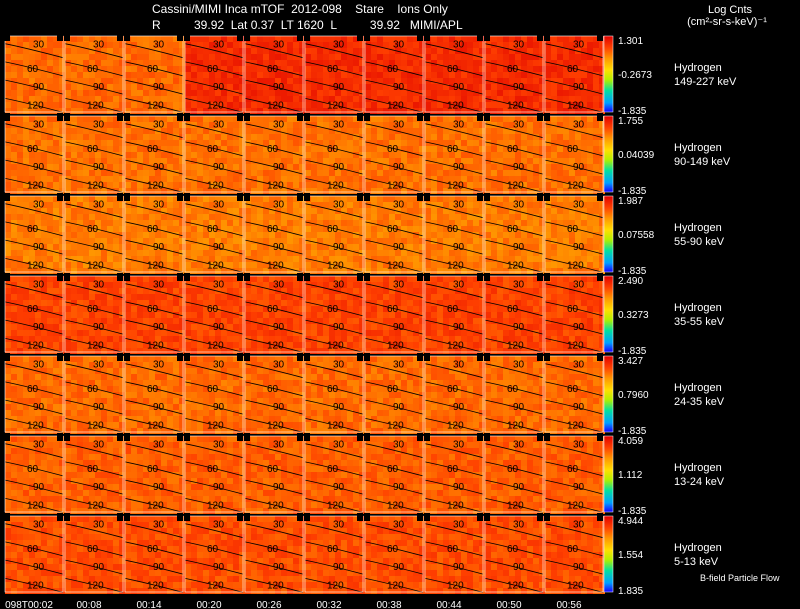 Image resolution: width=800 pixels, height=609 pixels. What do you see at coordinates (705, 82) in the screenshot?
I see `row-energy: 149-227 keV` at bounding box center [705, 82].